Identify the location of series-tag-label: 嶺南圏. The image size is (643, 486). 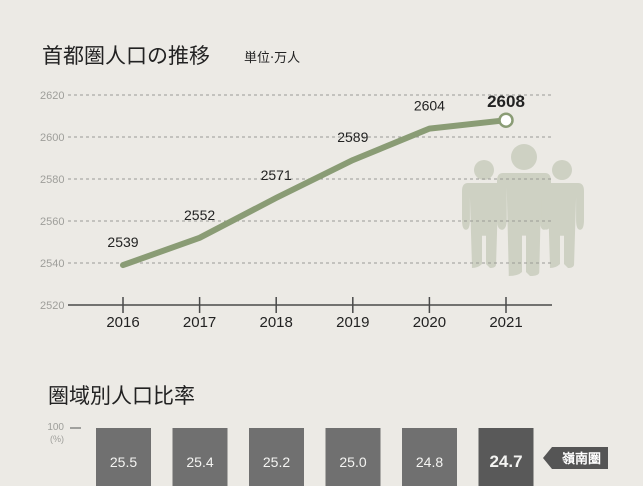
(581, 458).